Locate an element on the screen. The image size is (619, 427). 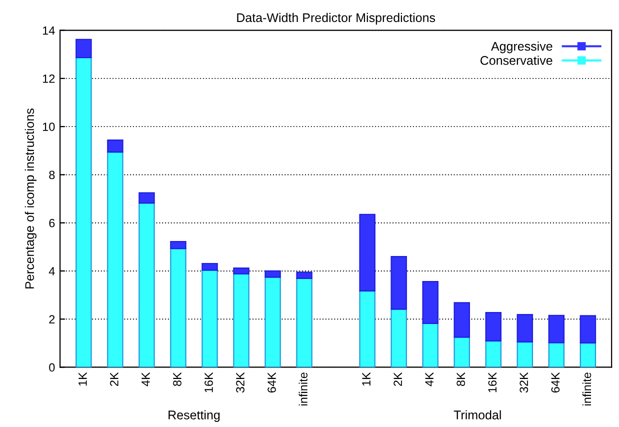
y-axis-title: Percentage of icomp instructions is located at coordinates (30, 198).